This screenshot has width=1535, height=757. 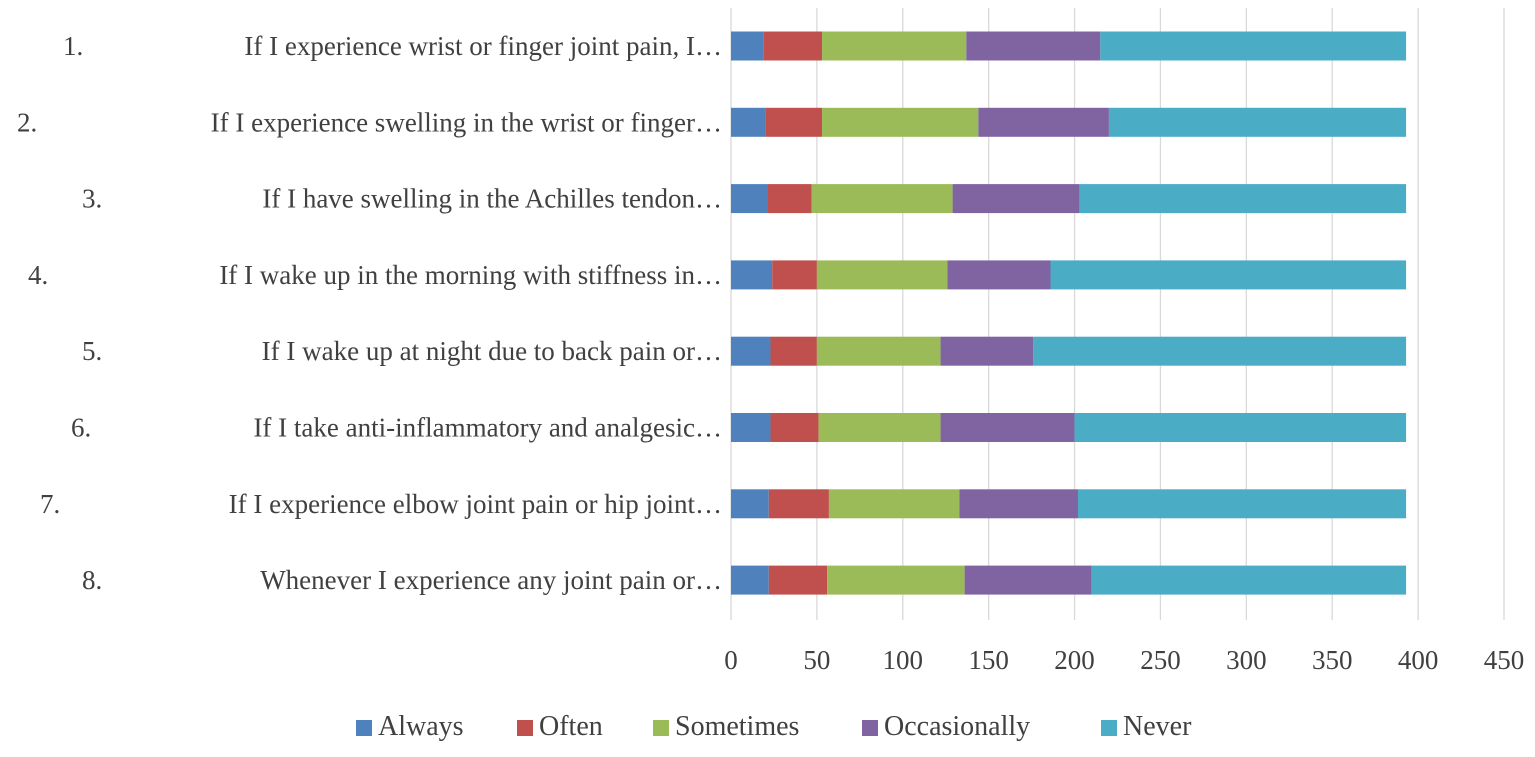 What do you see at coordinates (73, 46) in the screenshot?
I see `category-number: 1.` at bounding box center [73, 46].